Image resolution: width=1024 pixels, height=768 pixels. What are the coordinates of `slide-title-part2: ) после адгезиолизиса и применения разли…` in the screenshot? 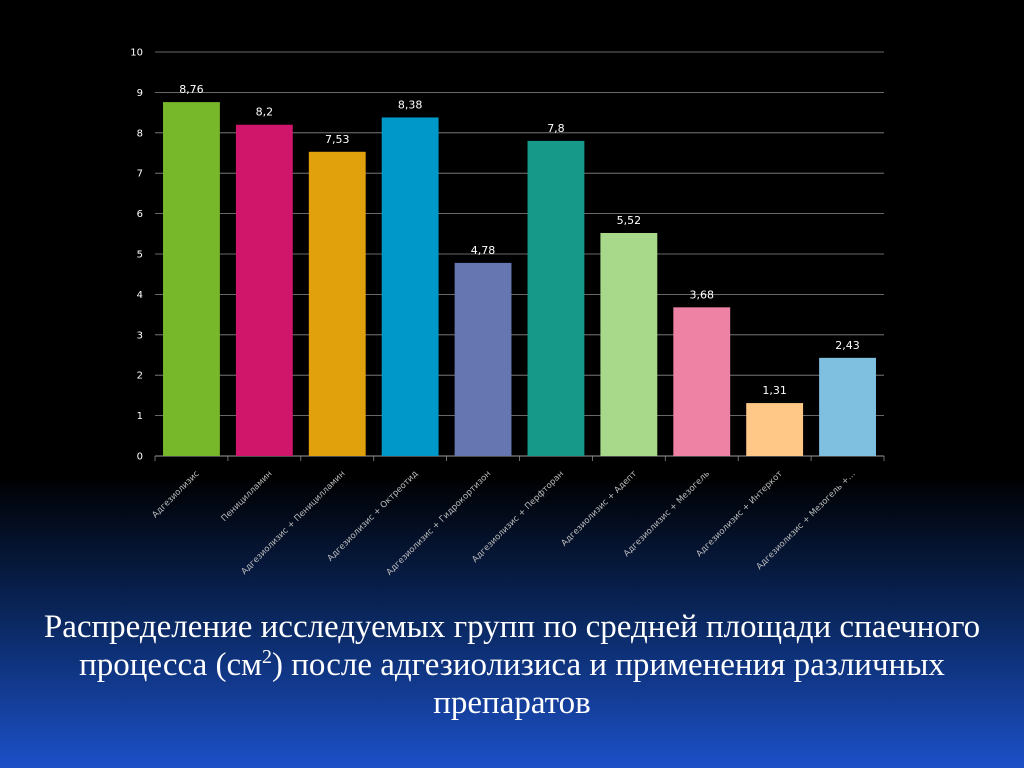 It's located at (608, 684).